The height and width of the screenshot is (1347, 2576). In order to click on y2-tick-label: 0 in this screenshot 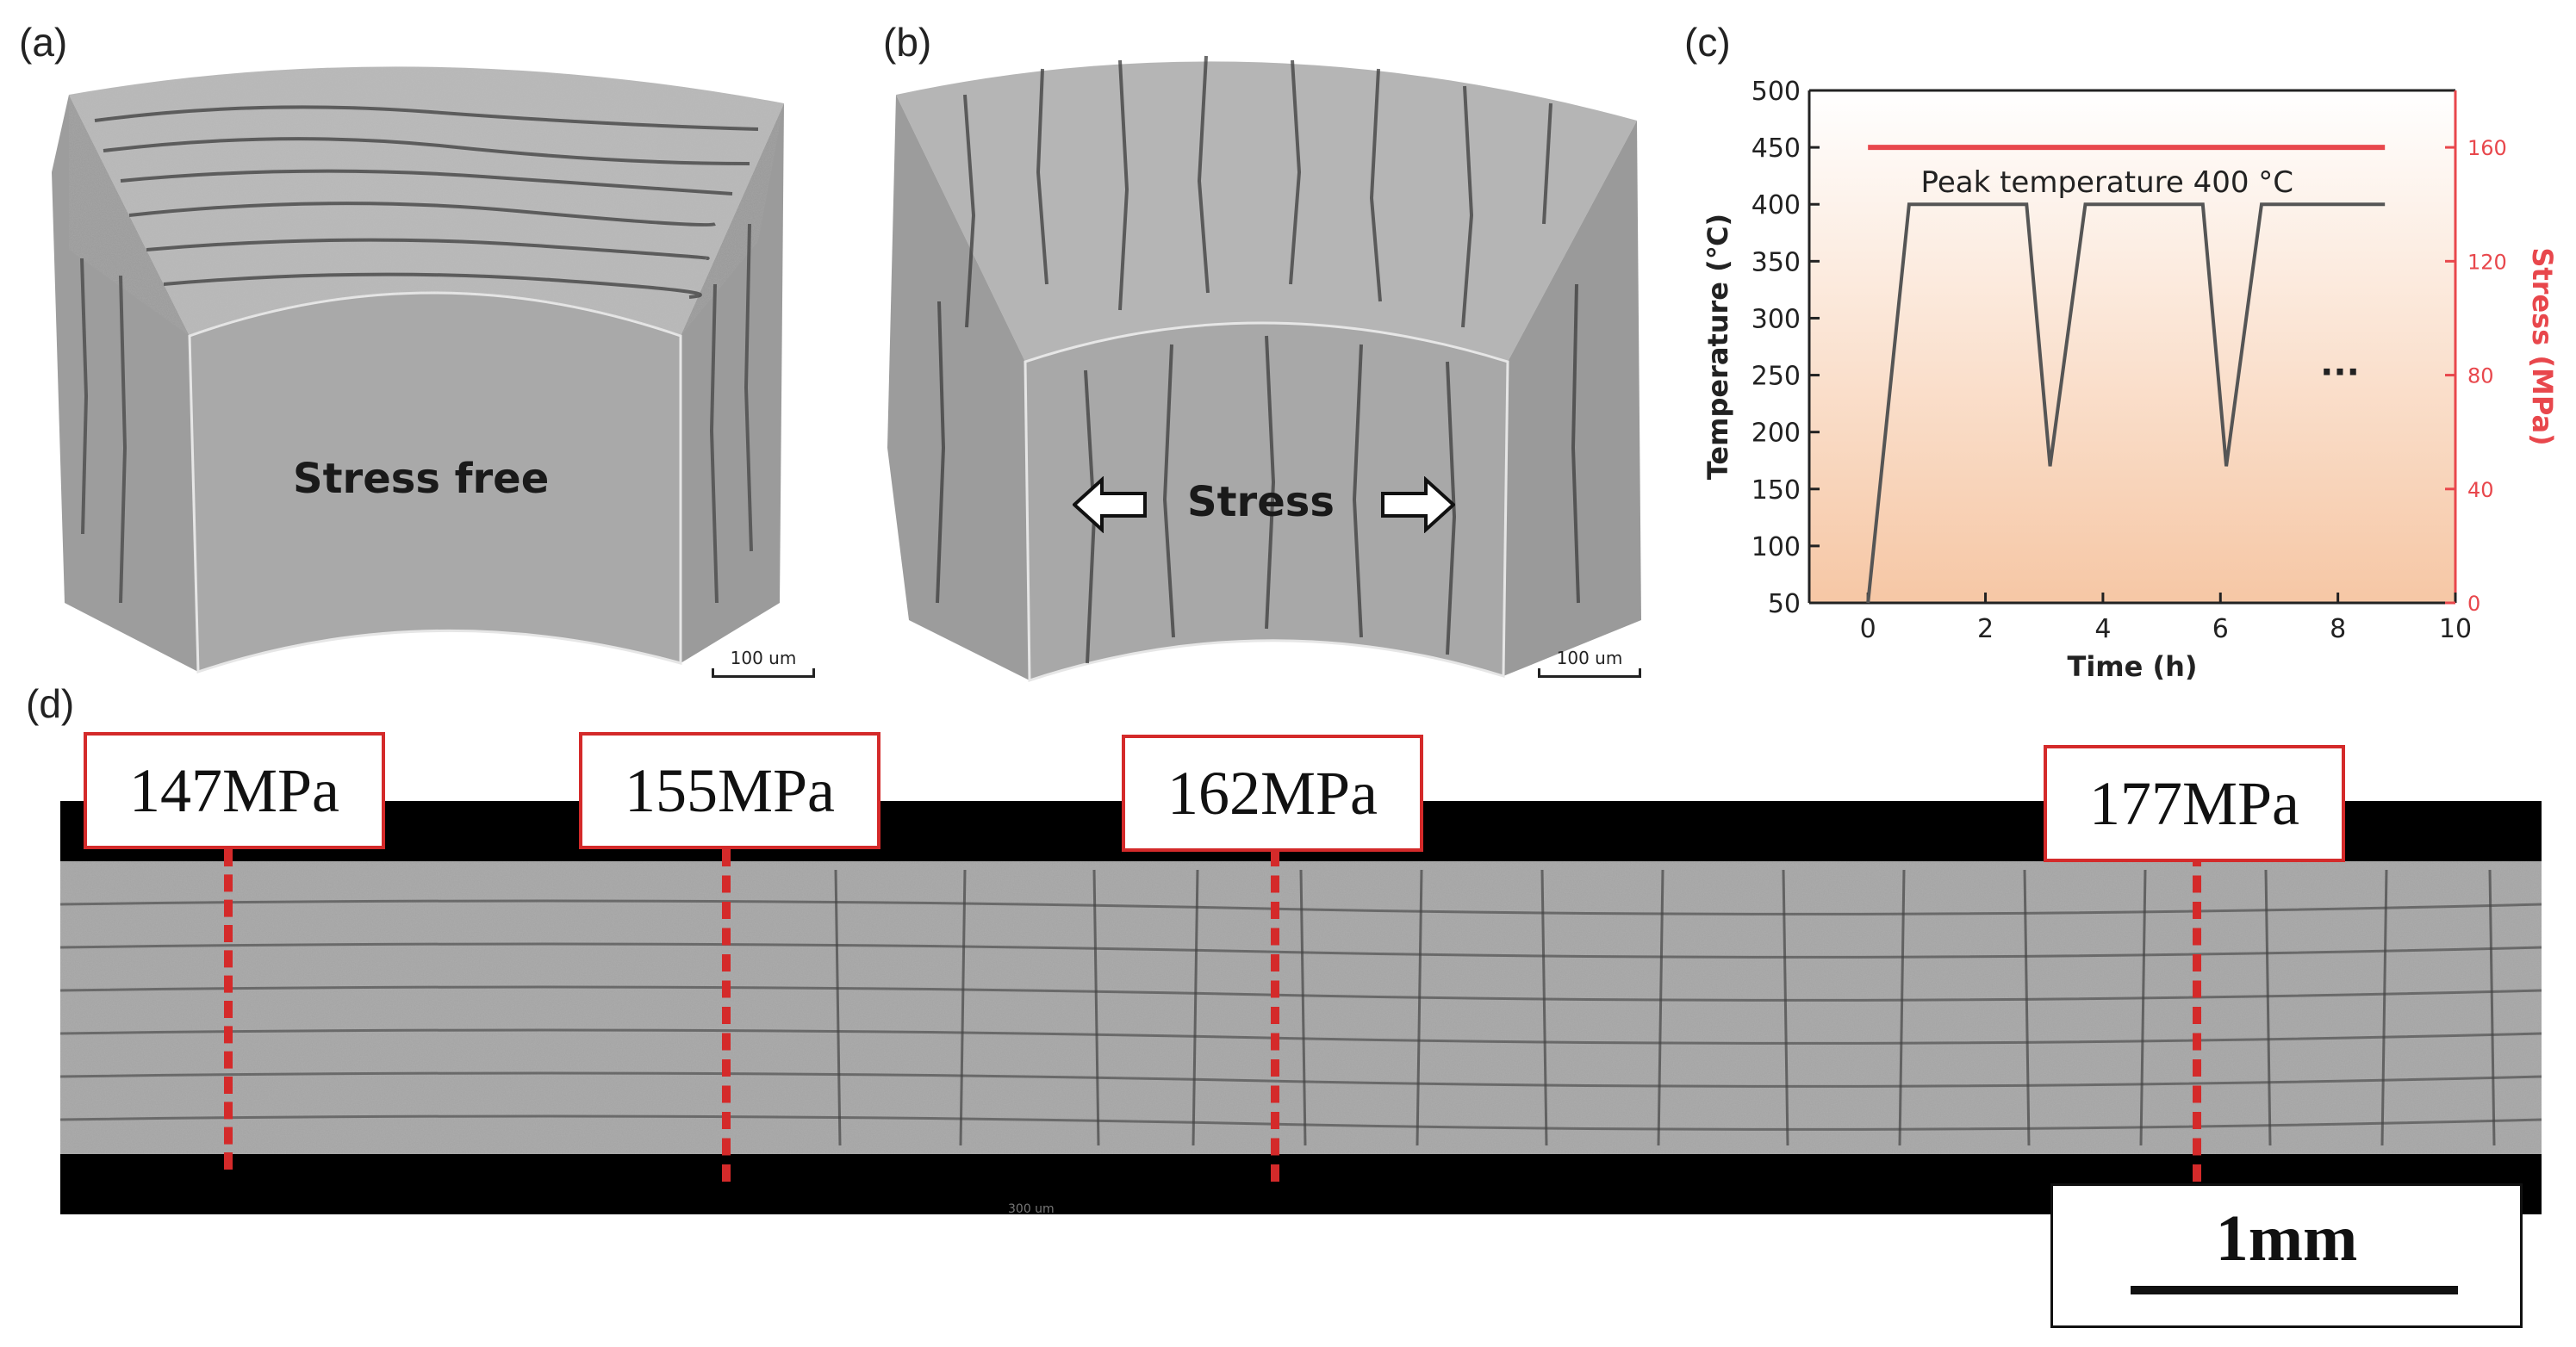, I will do `click(2473, 604)`.